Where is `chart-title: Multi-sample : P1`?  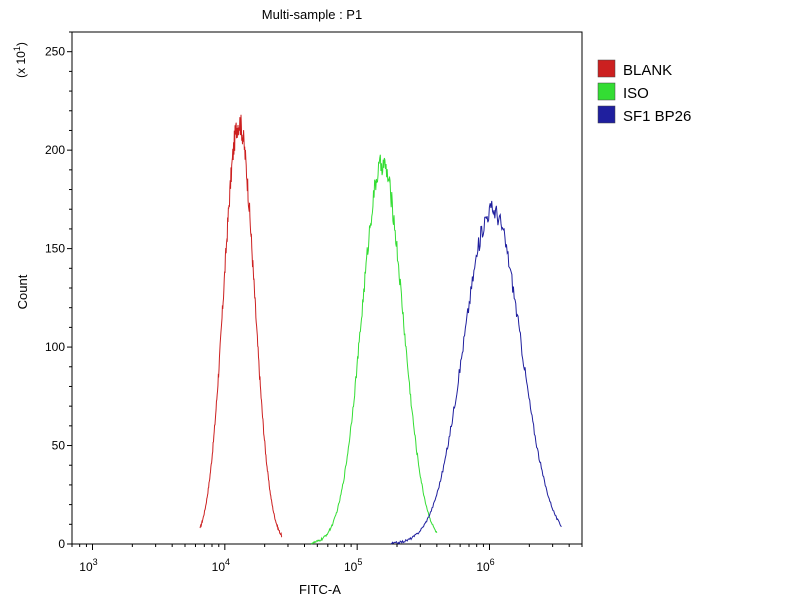
chart-title: Multi-sample : P1 is located at coordinates (312, 14).